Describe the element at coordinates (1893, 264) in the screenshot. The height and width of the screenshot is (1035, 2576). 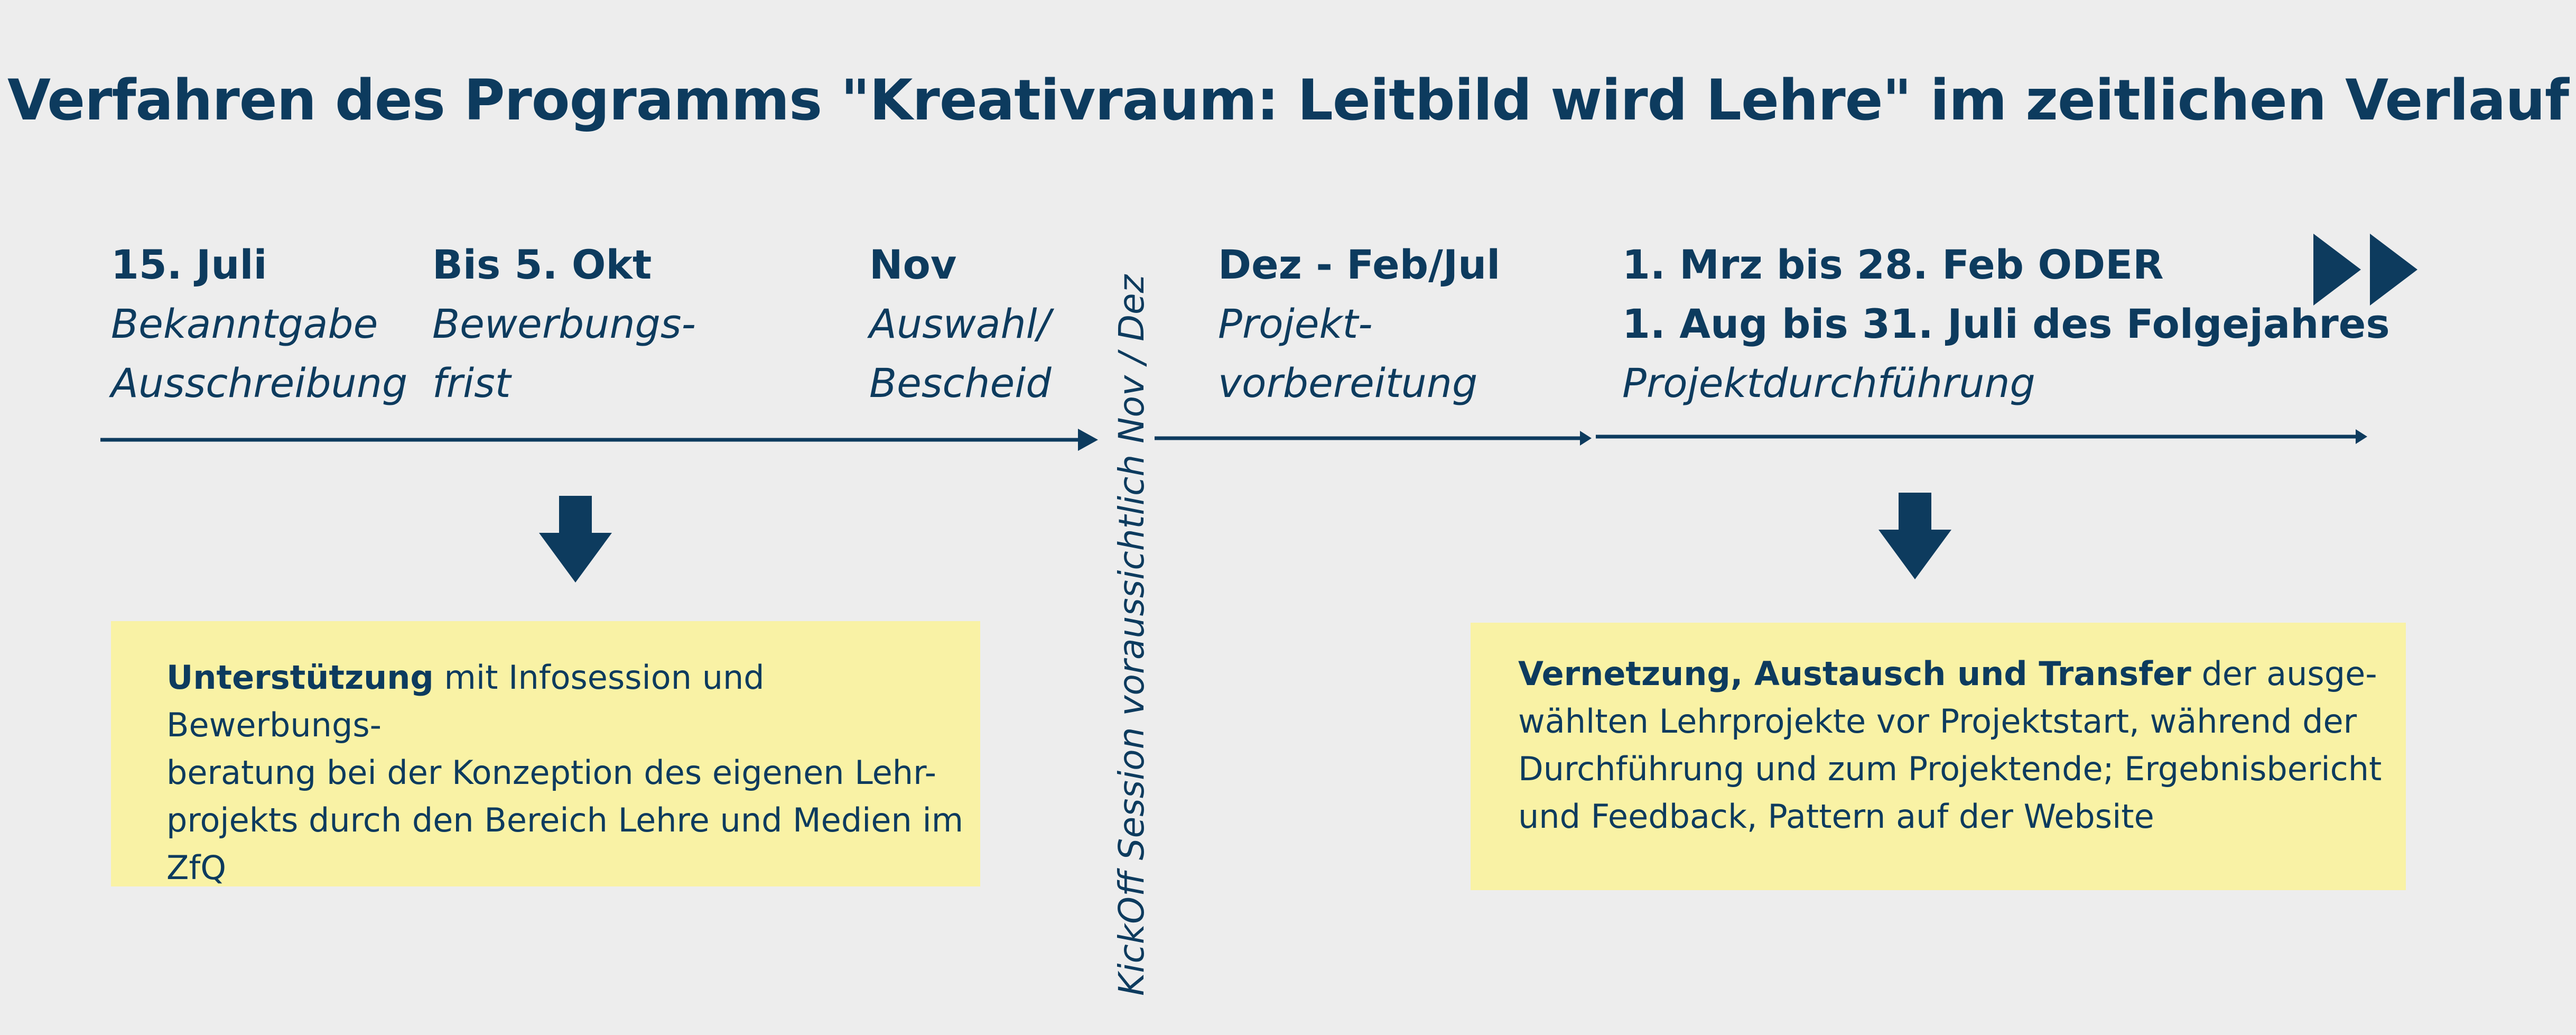
I see `stage-date: 1. Mrz bis 28. Feb ODER` at that location.